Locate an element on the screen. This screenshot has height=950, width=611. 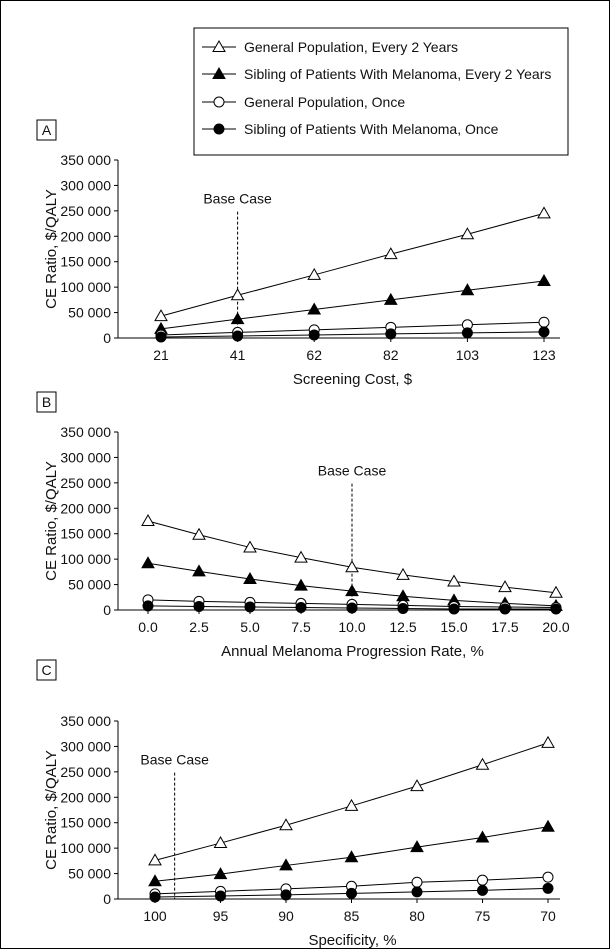
x-tick-label: 20.0 is located at coordinates (555, 627).